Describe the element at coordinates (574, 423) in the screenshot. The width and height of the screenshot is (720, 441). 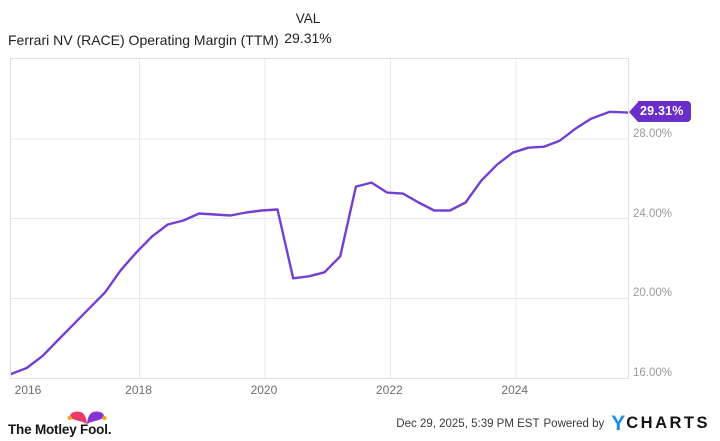
I see `powered-by-label: Powered by` at that location.